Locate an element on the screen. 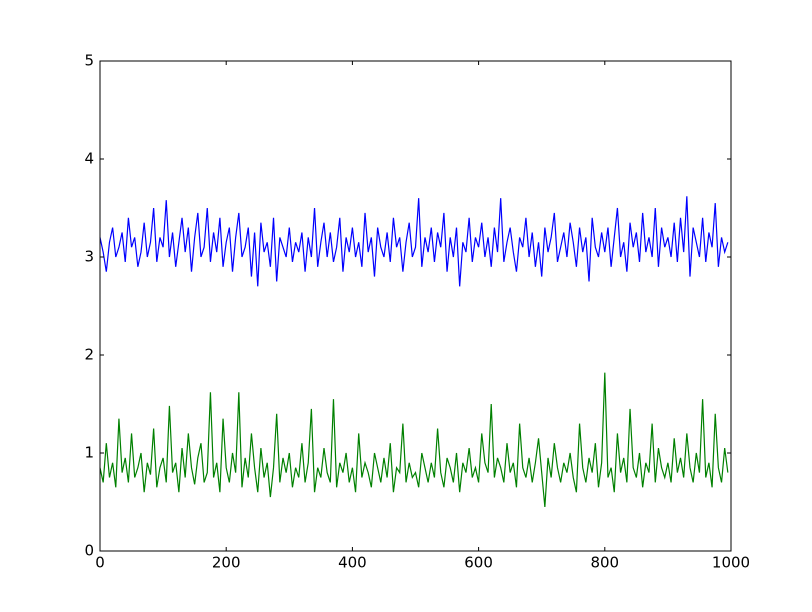 The image size is (812, 612). y-tick-label: 4 is located at coordinates (89, 159).